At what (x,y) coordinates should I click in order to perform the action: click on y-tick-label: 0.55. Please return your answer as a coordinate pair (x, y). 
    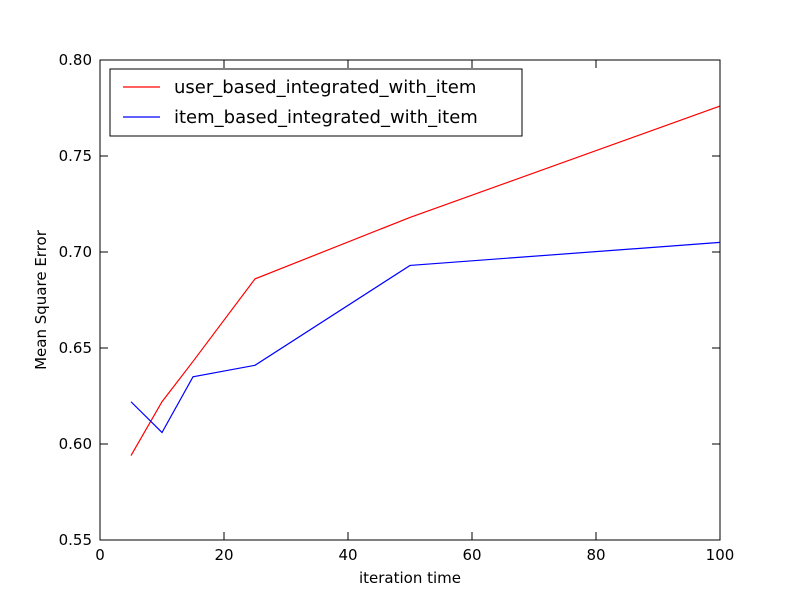
    Looking at the image, I should click on (75, 540).